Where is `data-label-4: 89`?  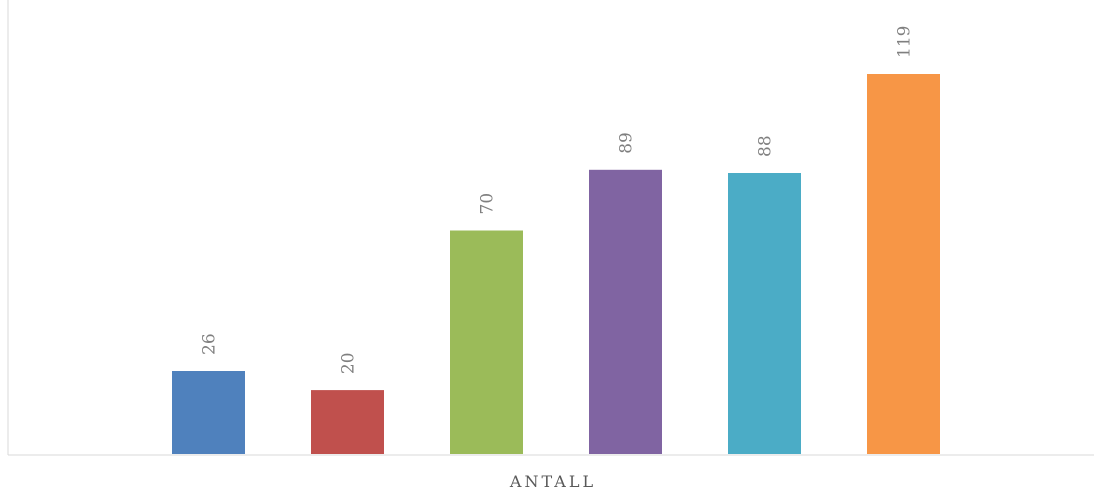
data-label-4: 89 is located at coordinates (627, 143).